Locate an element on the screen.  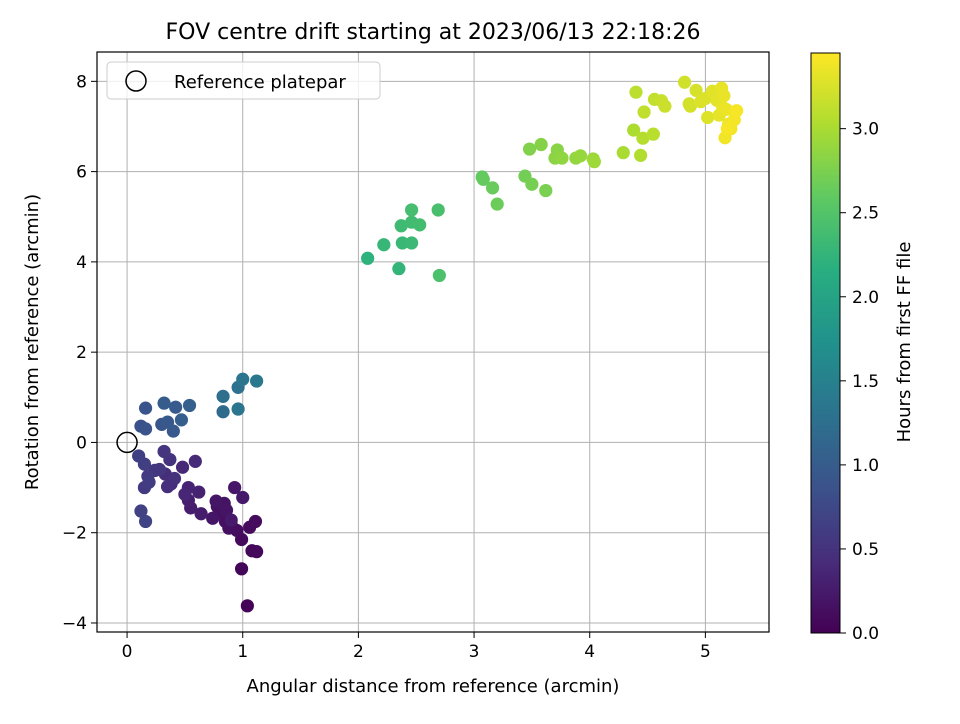
y-tick-label: 6 is located at coordinates (81, 173).